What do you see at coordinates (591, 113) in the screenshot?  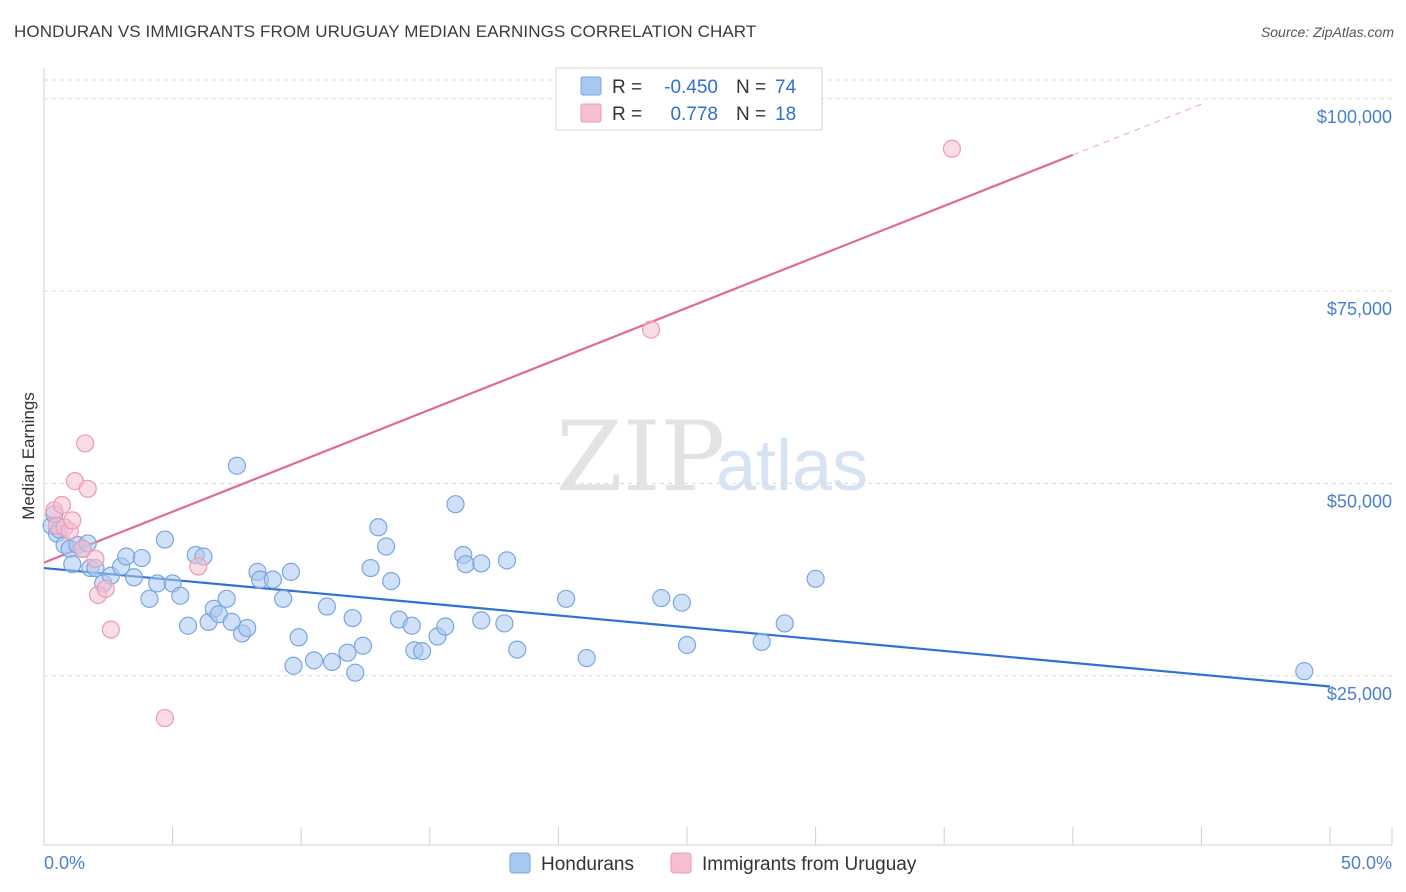 I see `legend-swatch-uruguay` at bounding box center [591, 113].